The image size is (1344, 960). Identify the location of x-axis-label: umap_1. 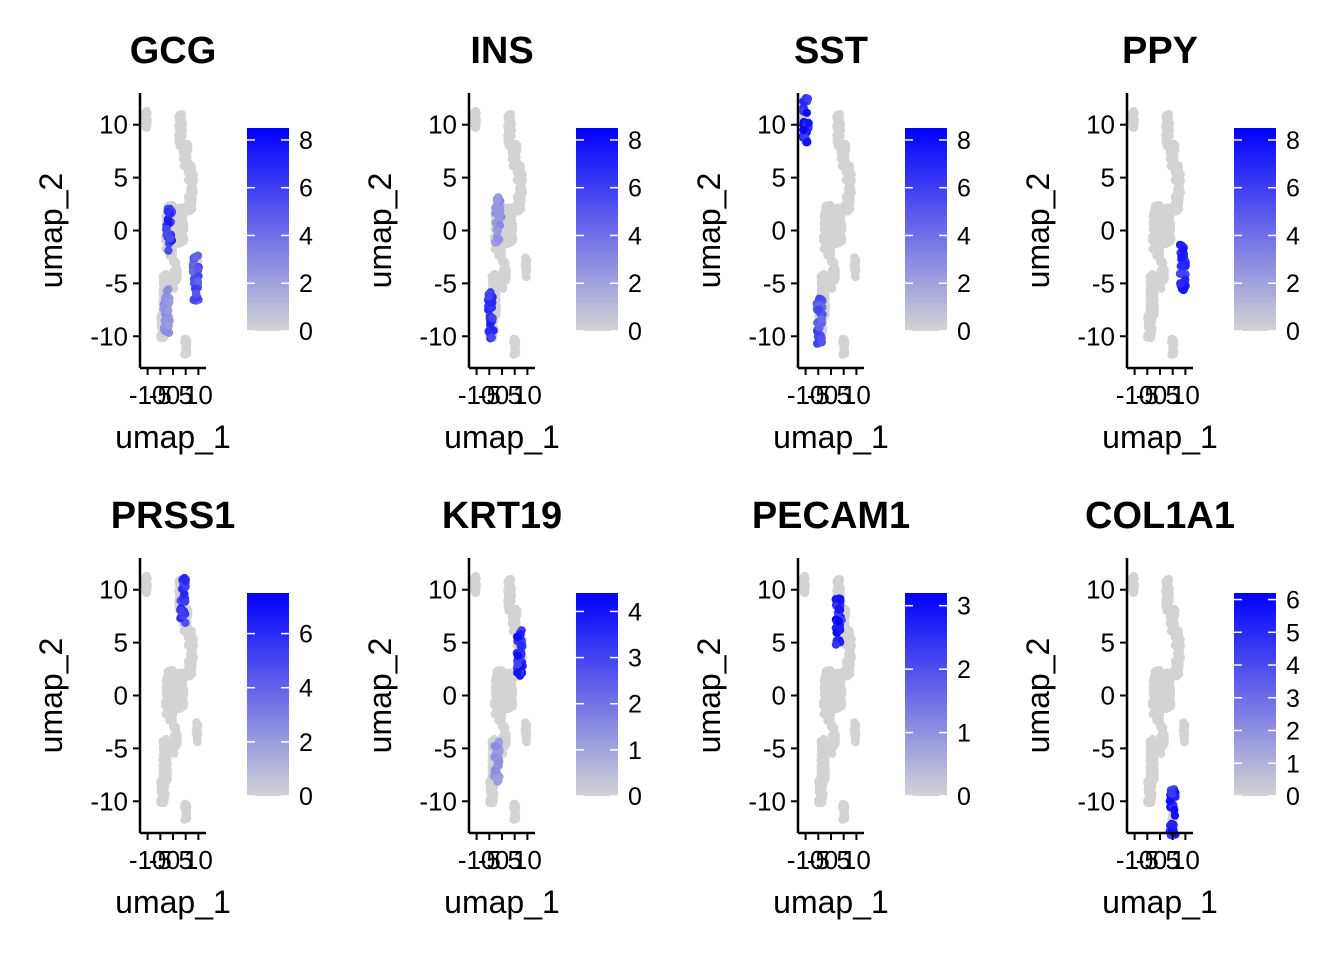
(173, 437).